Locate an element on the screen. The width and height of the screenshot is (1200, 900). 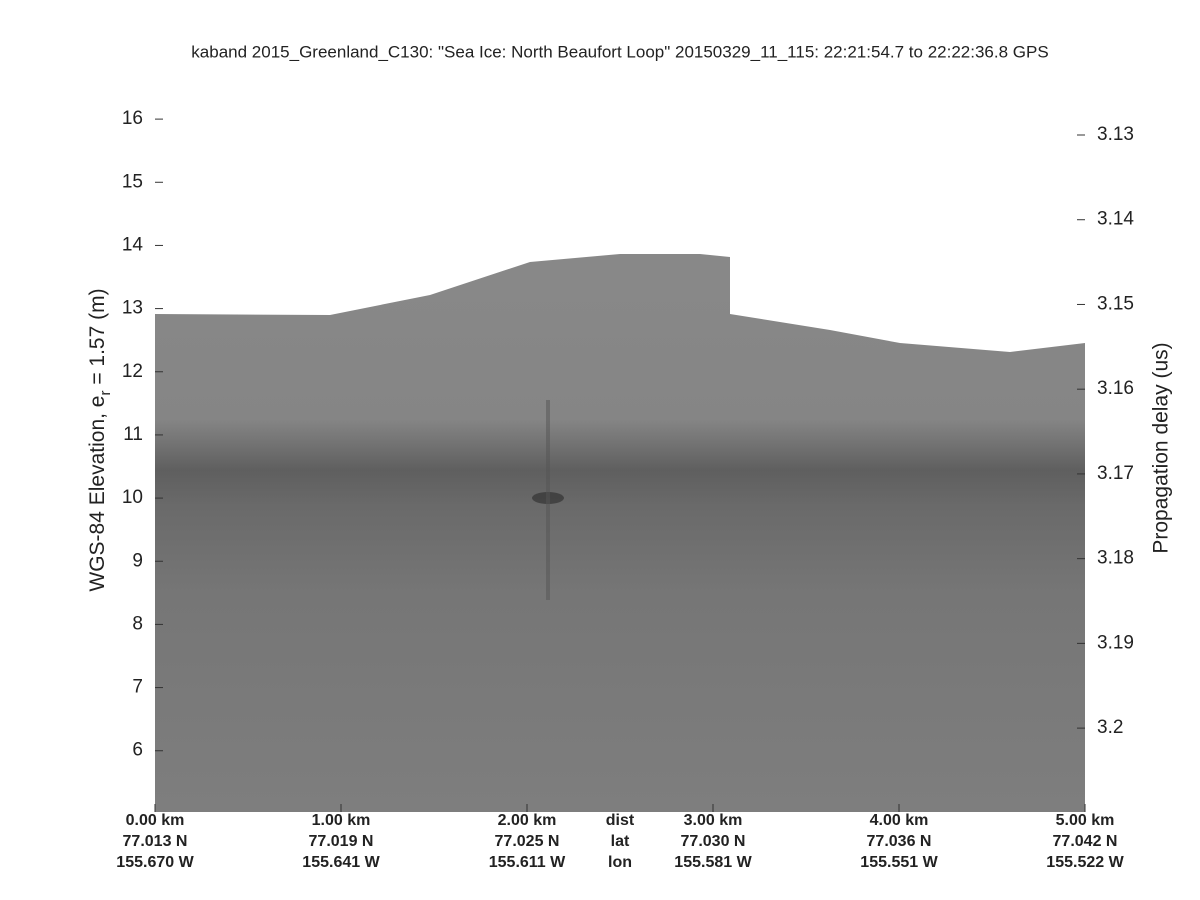
y-tick-label: 9 is located at coordinates (137, 560).